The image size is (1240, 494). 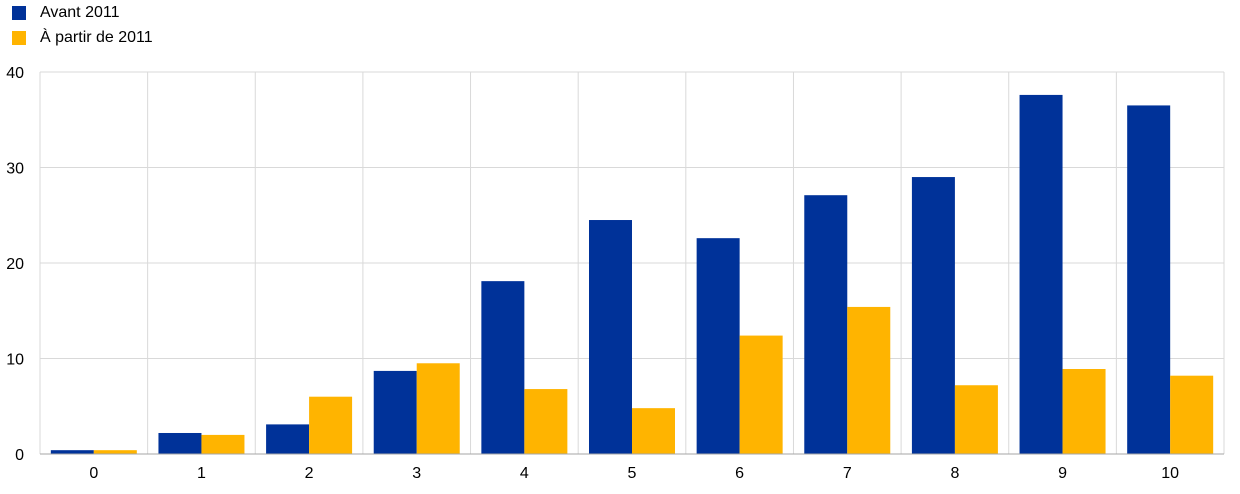 I want to click on x-tick-label: 0, so click(x=93, y=473).